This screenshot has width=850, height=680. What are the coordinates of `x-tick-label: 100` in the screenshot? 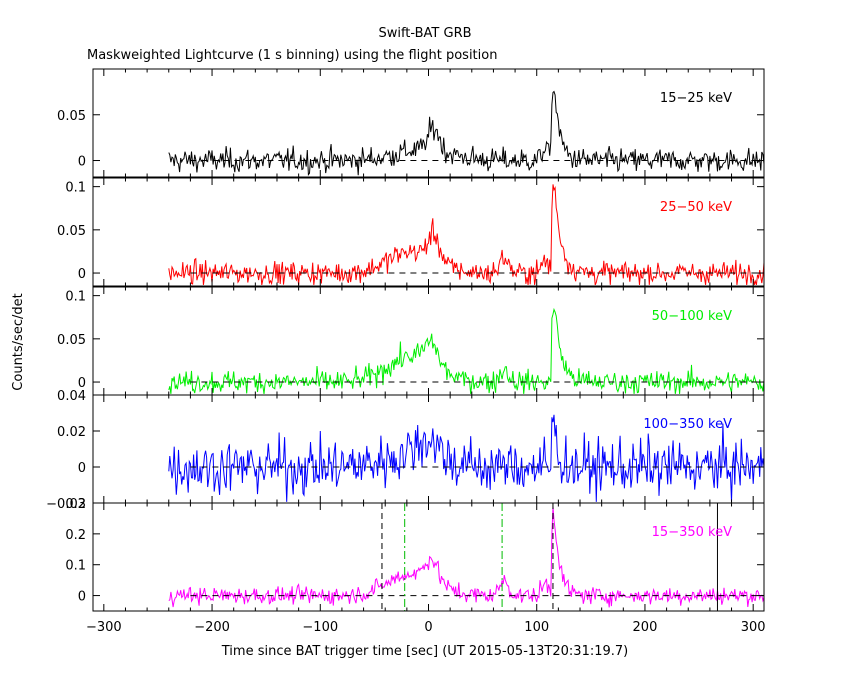 It's located at (536, 627).